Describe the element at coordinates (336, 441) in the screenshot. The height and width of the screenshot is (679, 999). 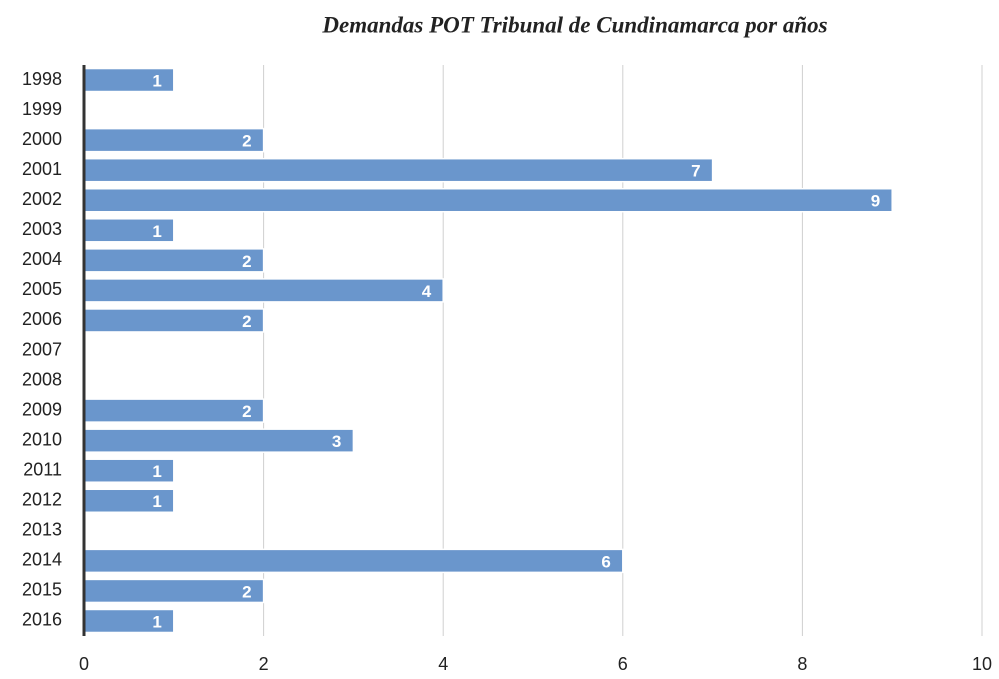
I see `data-label: 3` at that location.